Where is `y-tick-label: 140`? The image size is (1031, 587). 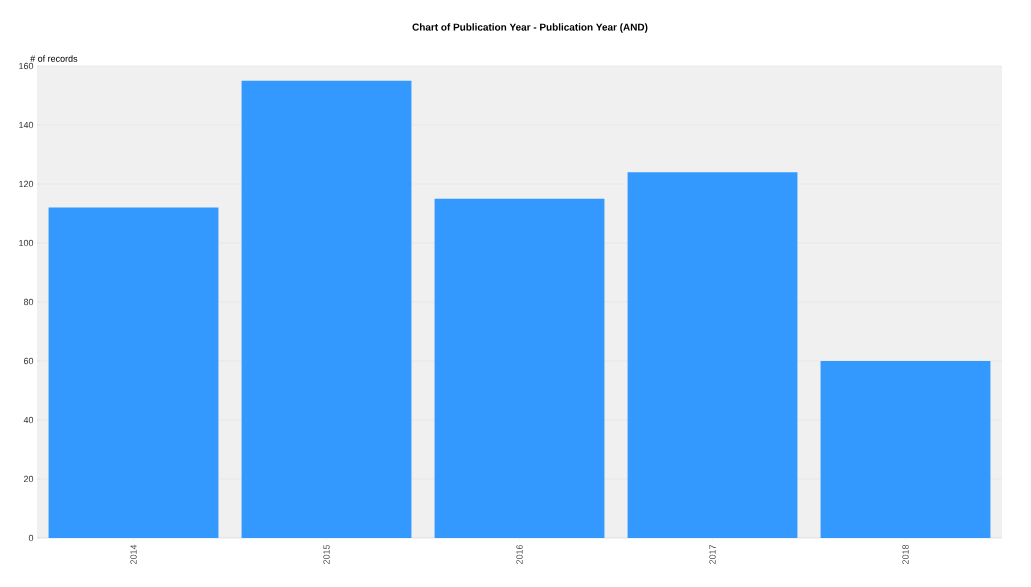 y-tick-label: 140 is located at coordinates (26, 125).